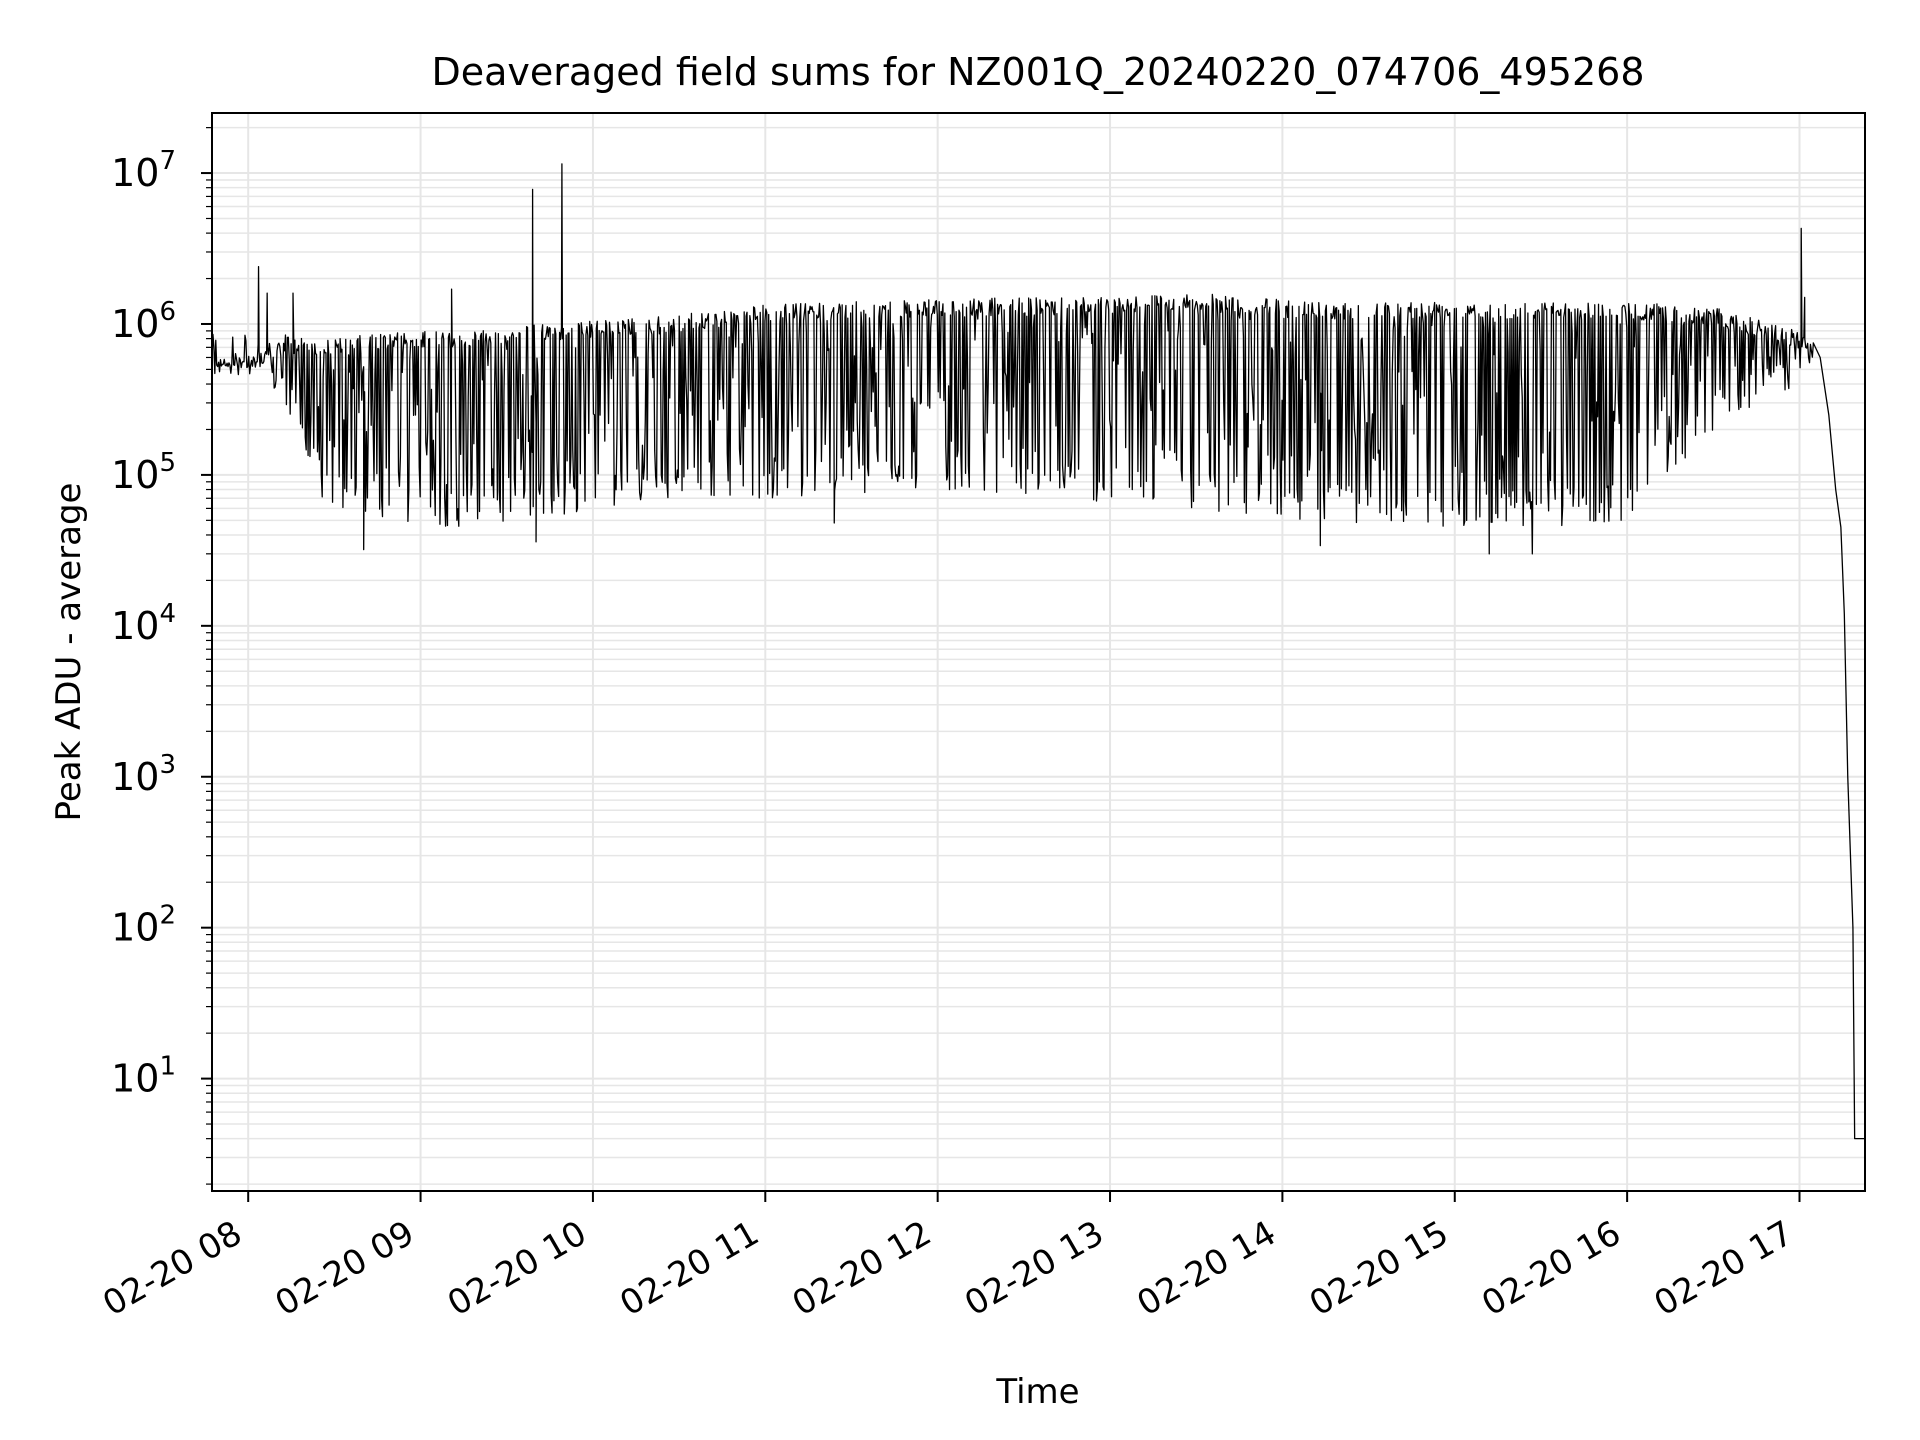 Image resolution: width=1920 pixels, height=1440 pixels. I want to click on y-tick-label: 10⁴, so click(143, 623).